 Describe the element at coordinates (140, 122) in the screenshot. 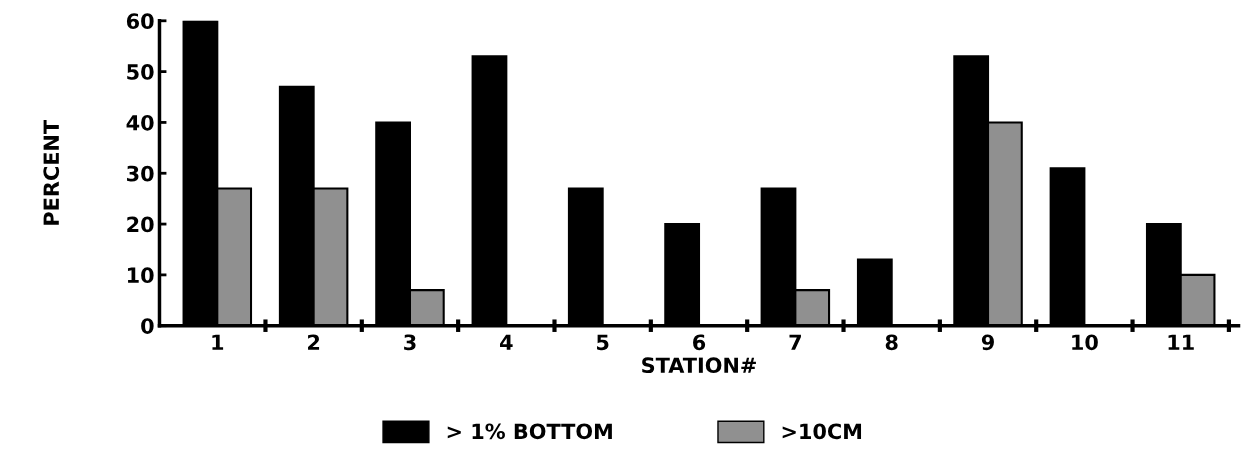

I see `y-tick-label: 40` at that location.